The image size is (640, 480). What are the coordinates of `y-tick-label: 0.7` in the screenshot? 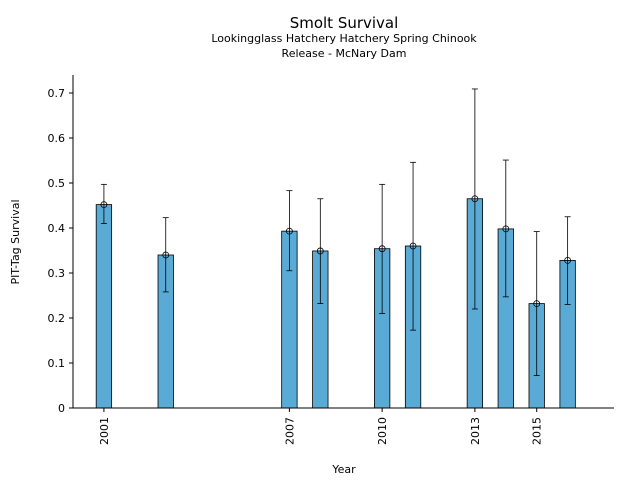 It's located at (57, 93).